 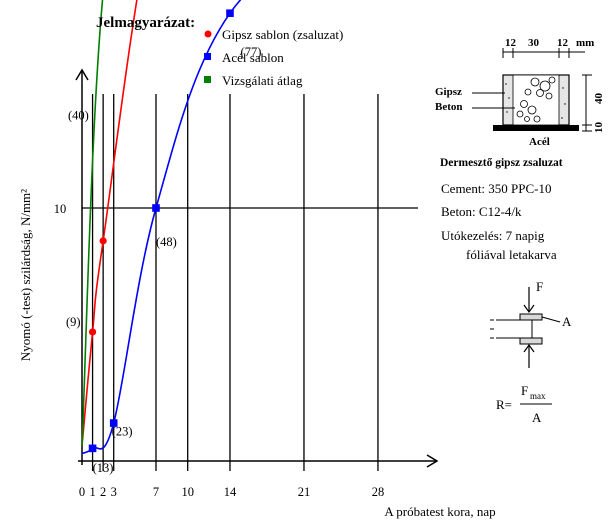 What do you see at coordinates (538, 396) in the screenshot?
I see `formula-sub: max` at bounding box center [538, 396].